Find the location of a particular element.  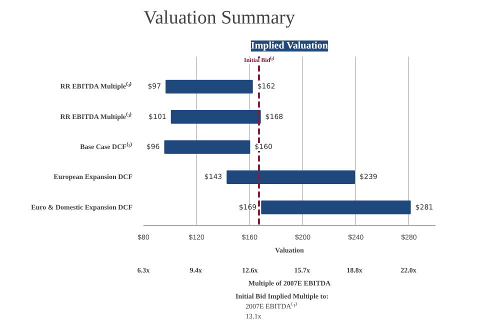

chart-title: Valuation Summary is located at coordinates (220, 18).